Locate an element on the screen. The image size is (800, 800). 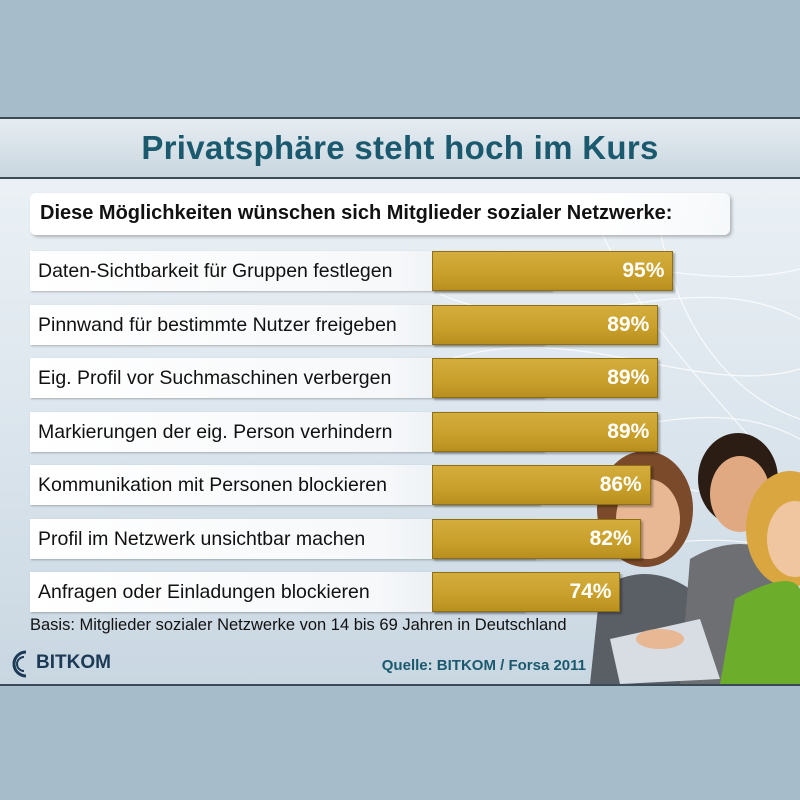
category-label: Pinnwand für bestimmte Nutzer freigeben is located at coordinates (217, 324).